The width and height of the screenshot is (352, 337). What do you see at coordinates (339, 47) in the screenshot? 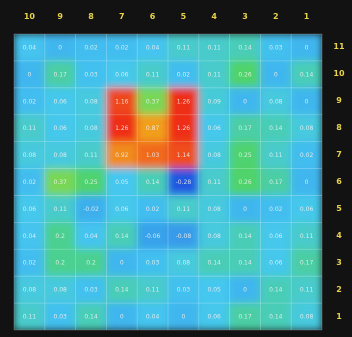
I see `row-label: 11` at bounding box center [339, 47].